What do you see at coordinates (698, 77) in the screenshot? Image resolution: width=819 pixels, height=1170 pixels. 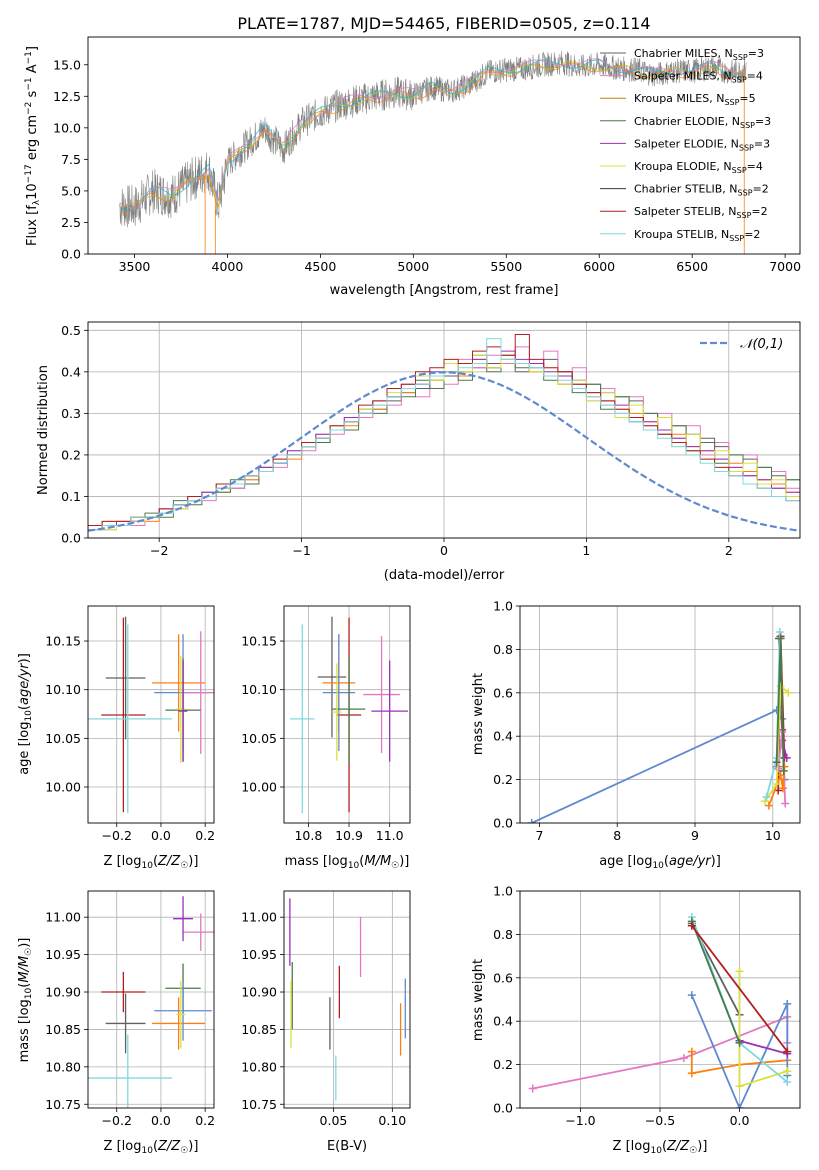 I see `legend-label: Salpeter MILES, NSSP=4` at bounding box center [698, 77].